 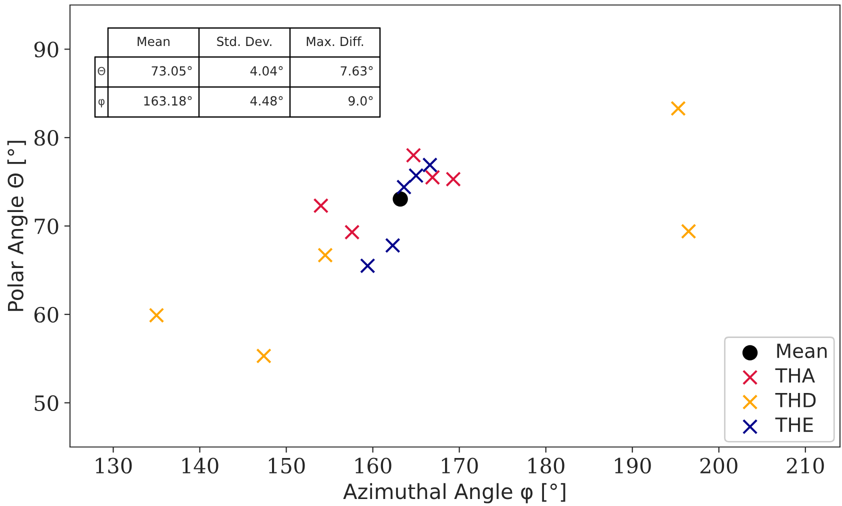 What do you see at coordinates (795, 375) in the screenshot?
I see `legend-label: THA` at bounding box center [795, 375].